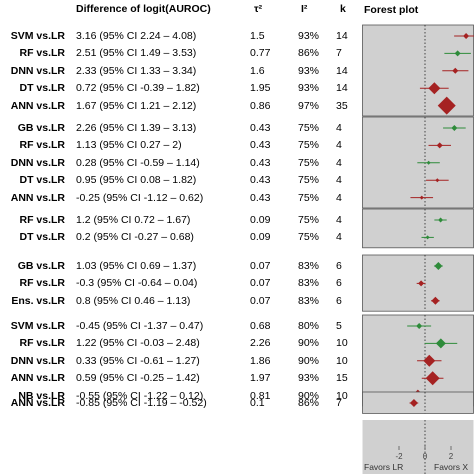 This screenshot has height=474, width=474. Describe the element at coordinates (143, 9) in the screenshot. I see `header-difference: Difference of logit(AUROC)` at that location.